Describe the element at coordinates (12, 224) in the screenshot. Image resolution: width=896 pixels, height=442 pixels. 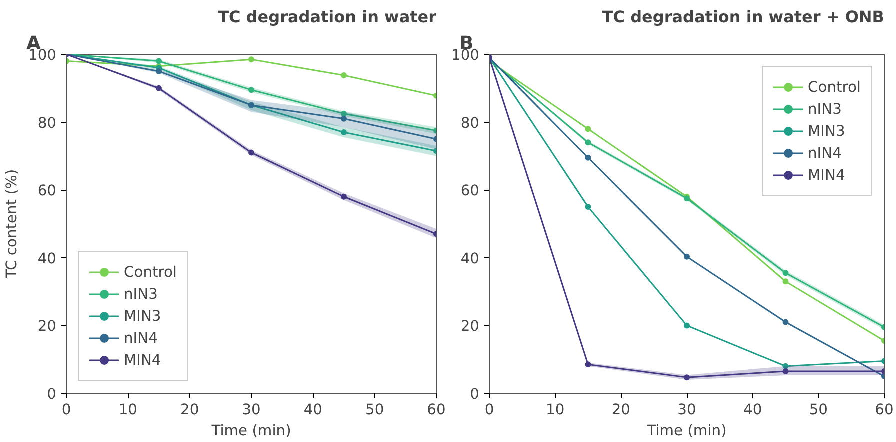
I see `y-axis-title: TC content (%)` at that location.